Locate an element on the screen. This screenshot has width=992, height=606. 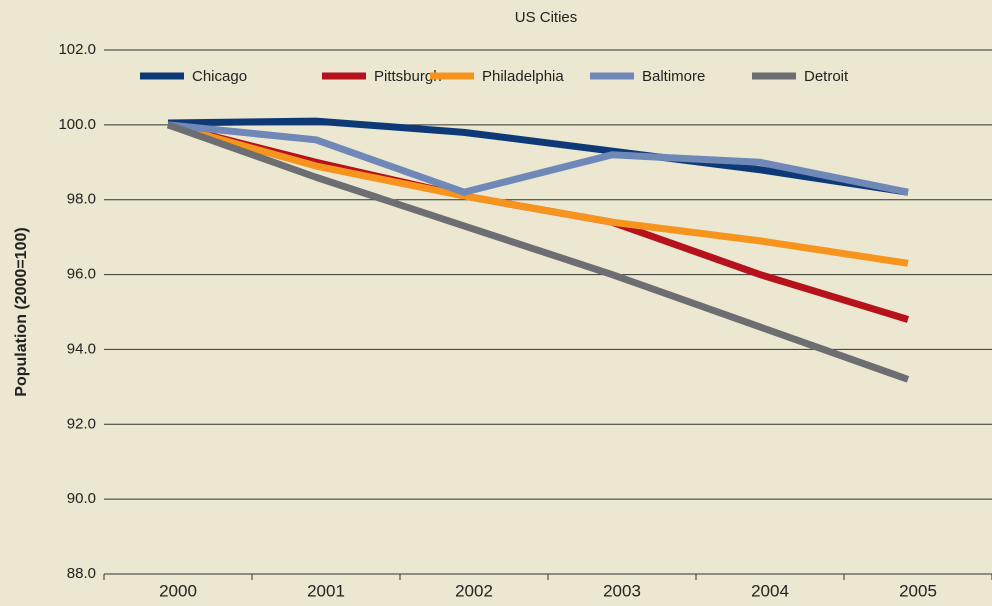
y-tick-label: 98.0 is located at coordinates (81, 199).